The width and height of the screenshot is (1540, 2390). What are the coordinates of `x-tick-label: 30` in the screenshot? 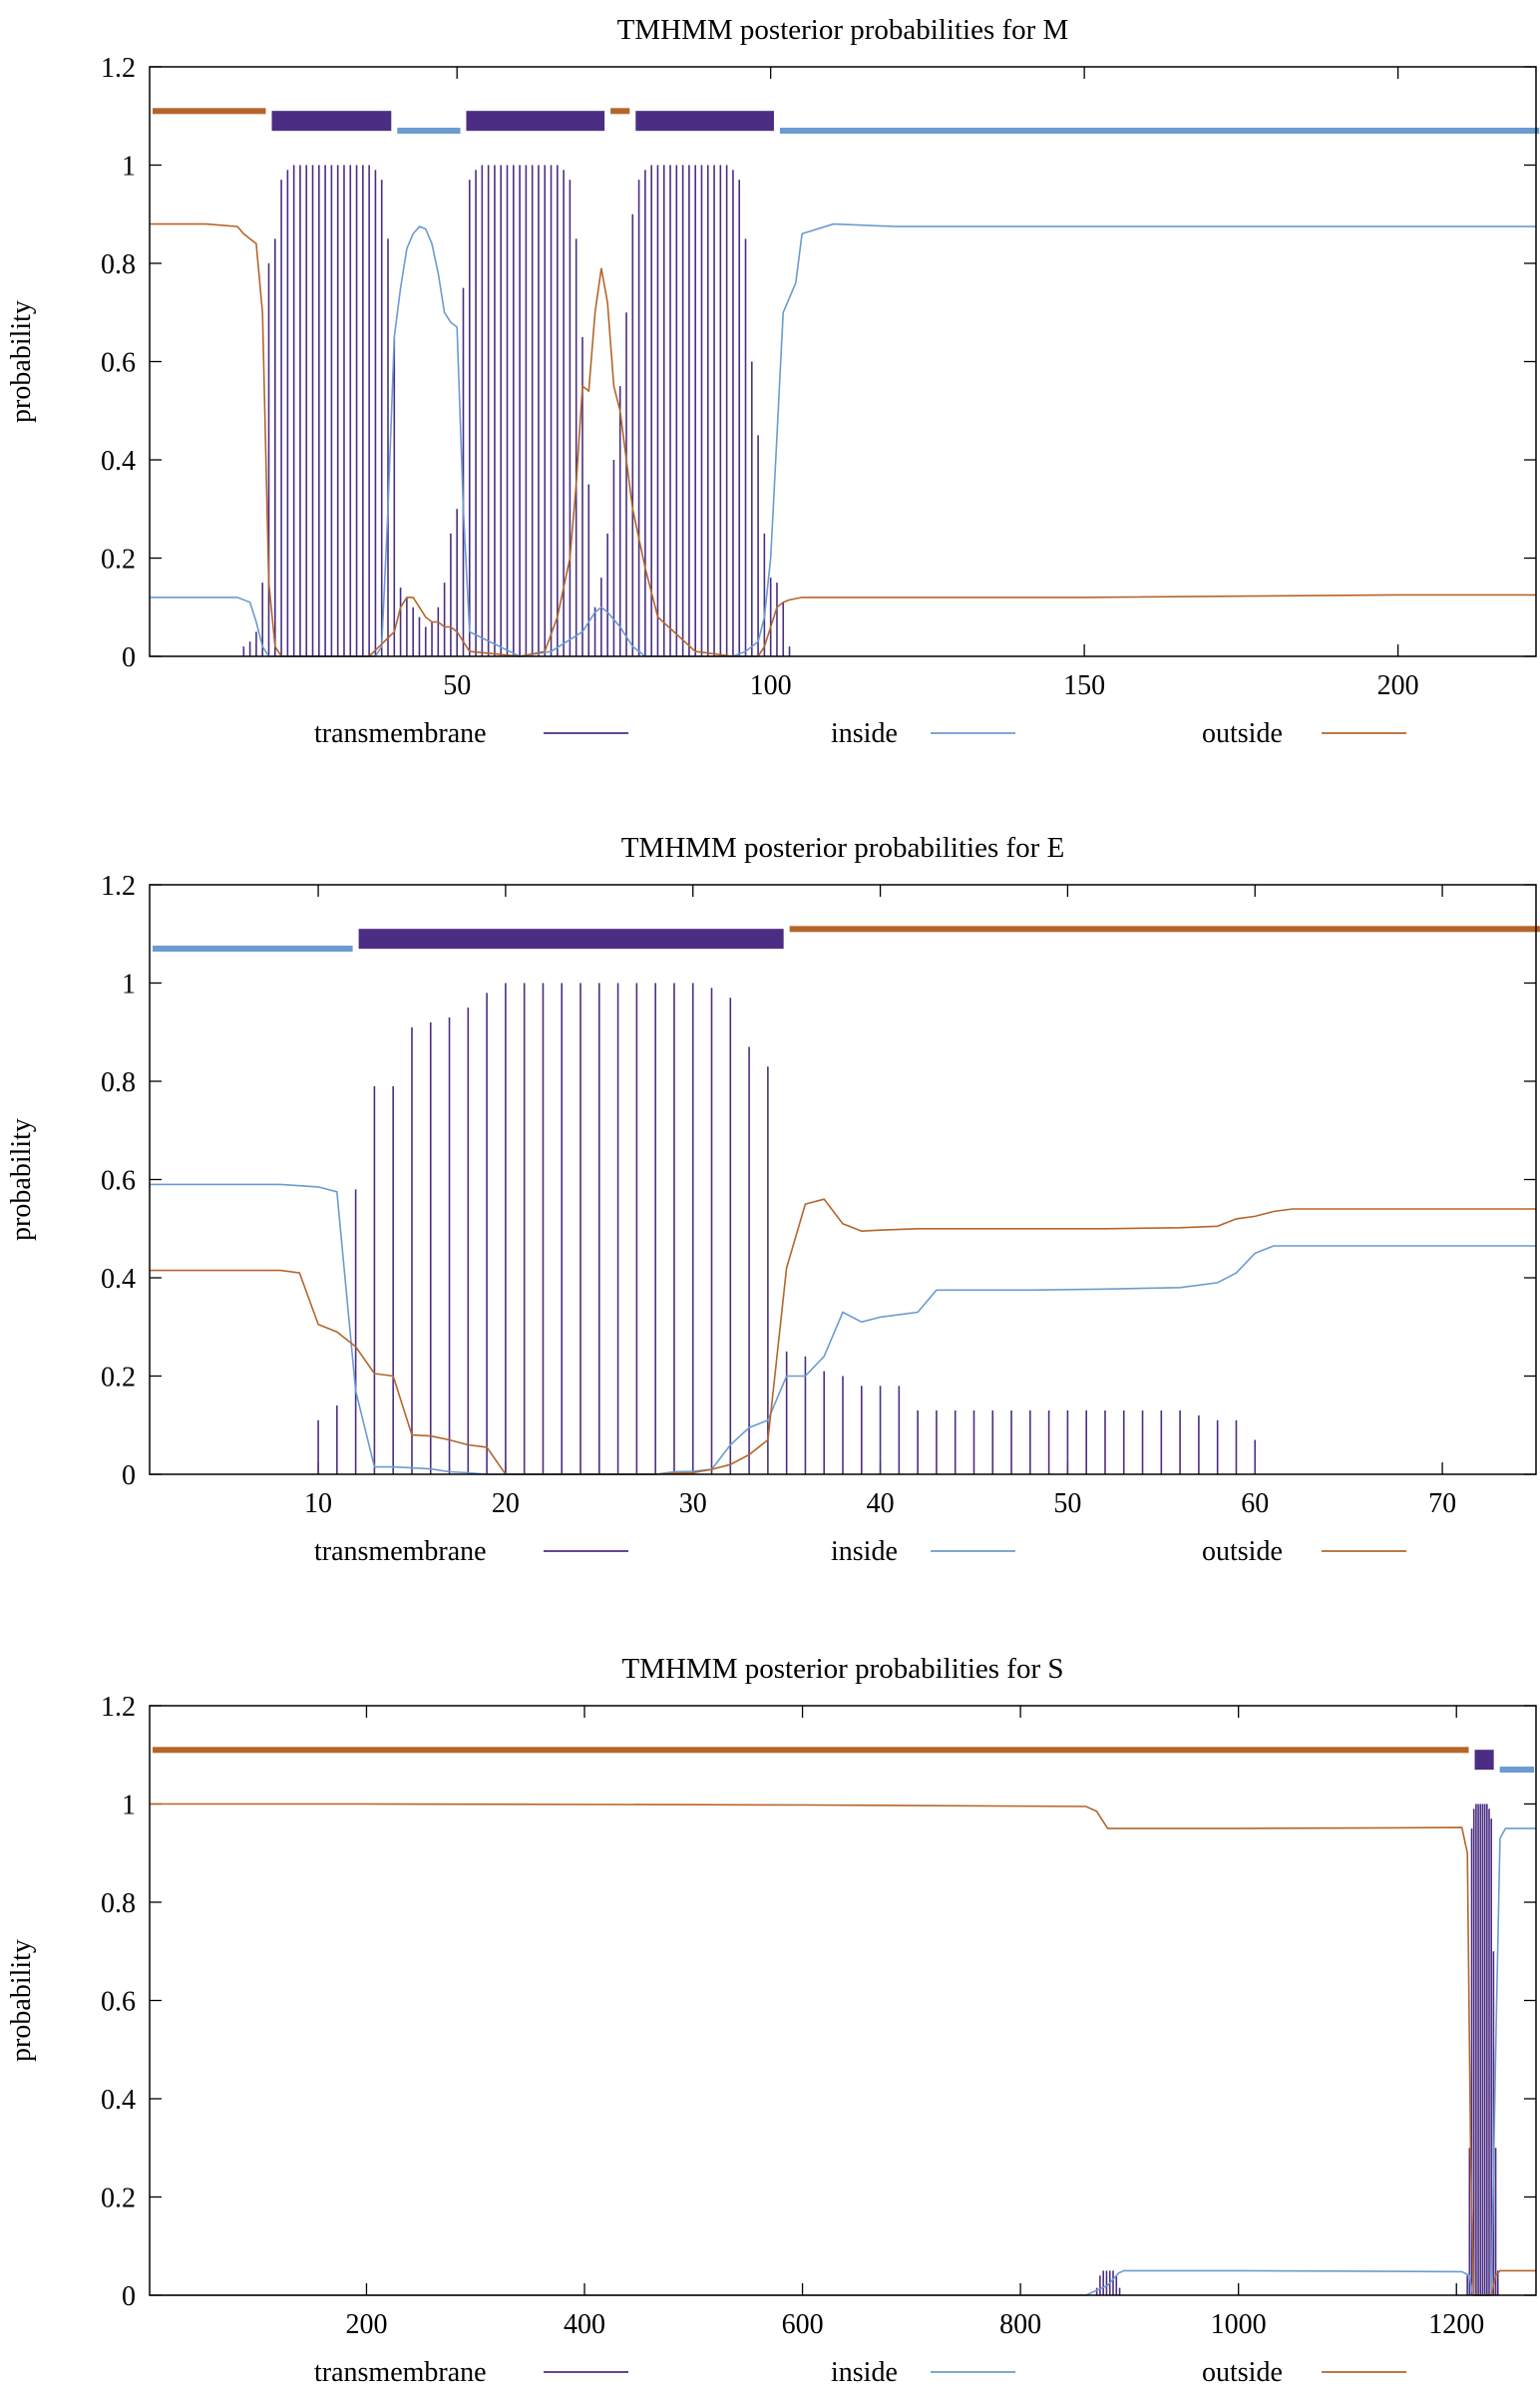 It's located at (693, 1503).